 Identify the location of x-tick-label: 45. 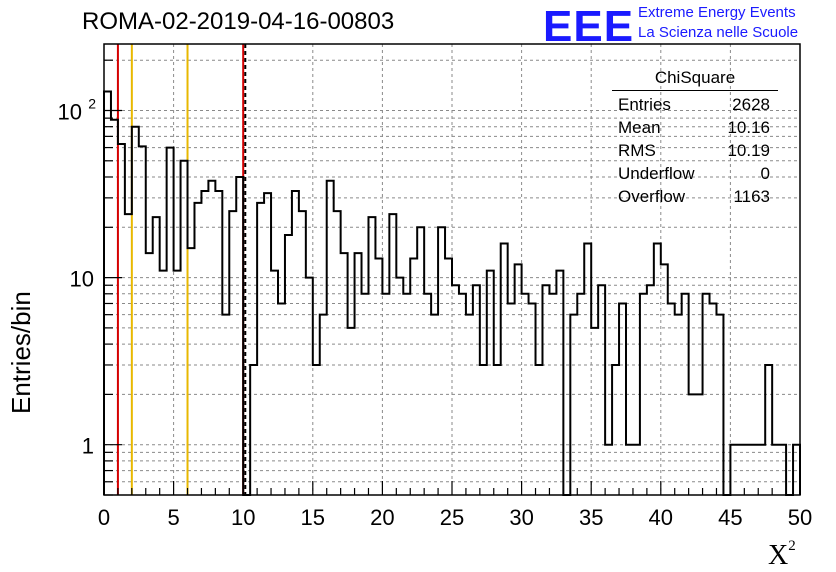
(730, 517).